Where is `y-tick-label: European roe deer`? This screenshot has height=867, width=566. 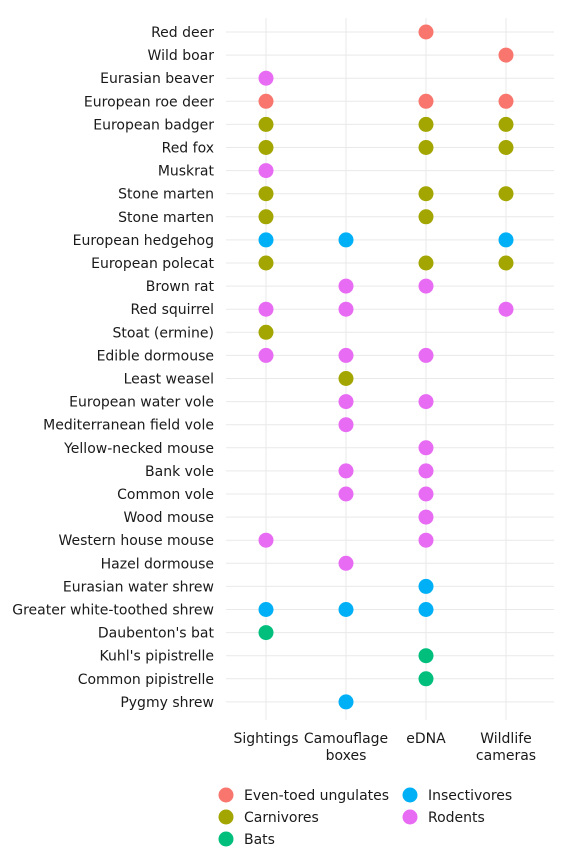
y-tick-label: European roe deer is located at coordinates (149, 102).